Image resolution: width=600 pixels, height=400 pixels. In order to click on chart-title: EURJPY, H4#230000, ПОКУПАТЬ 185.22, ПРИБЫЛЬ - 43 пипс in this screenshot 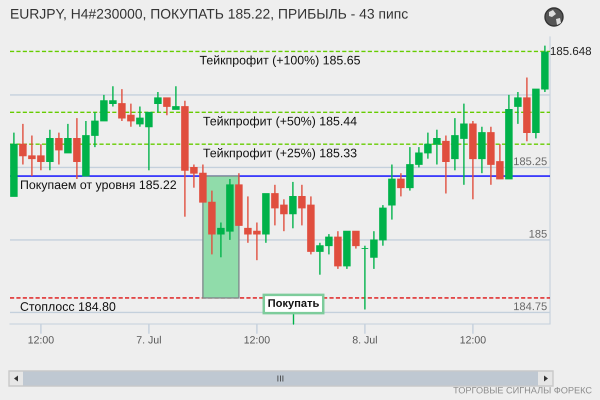, I will do `click(209, 14)`.